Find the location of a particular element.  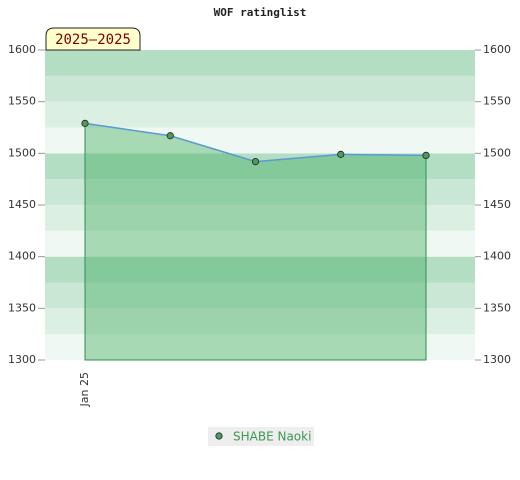

legend-label: SHABE Naoki is located at coordinates (272, 437).